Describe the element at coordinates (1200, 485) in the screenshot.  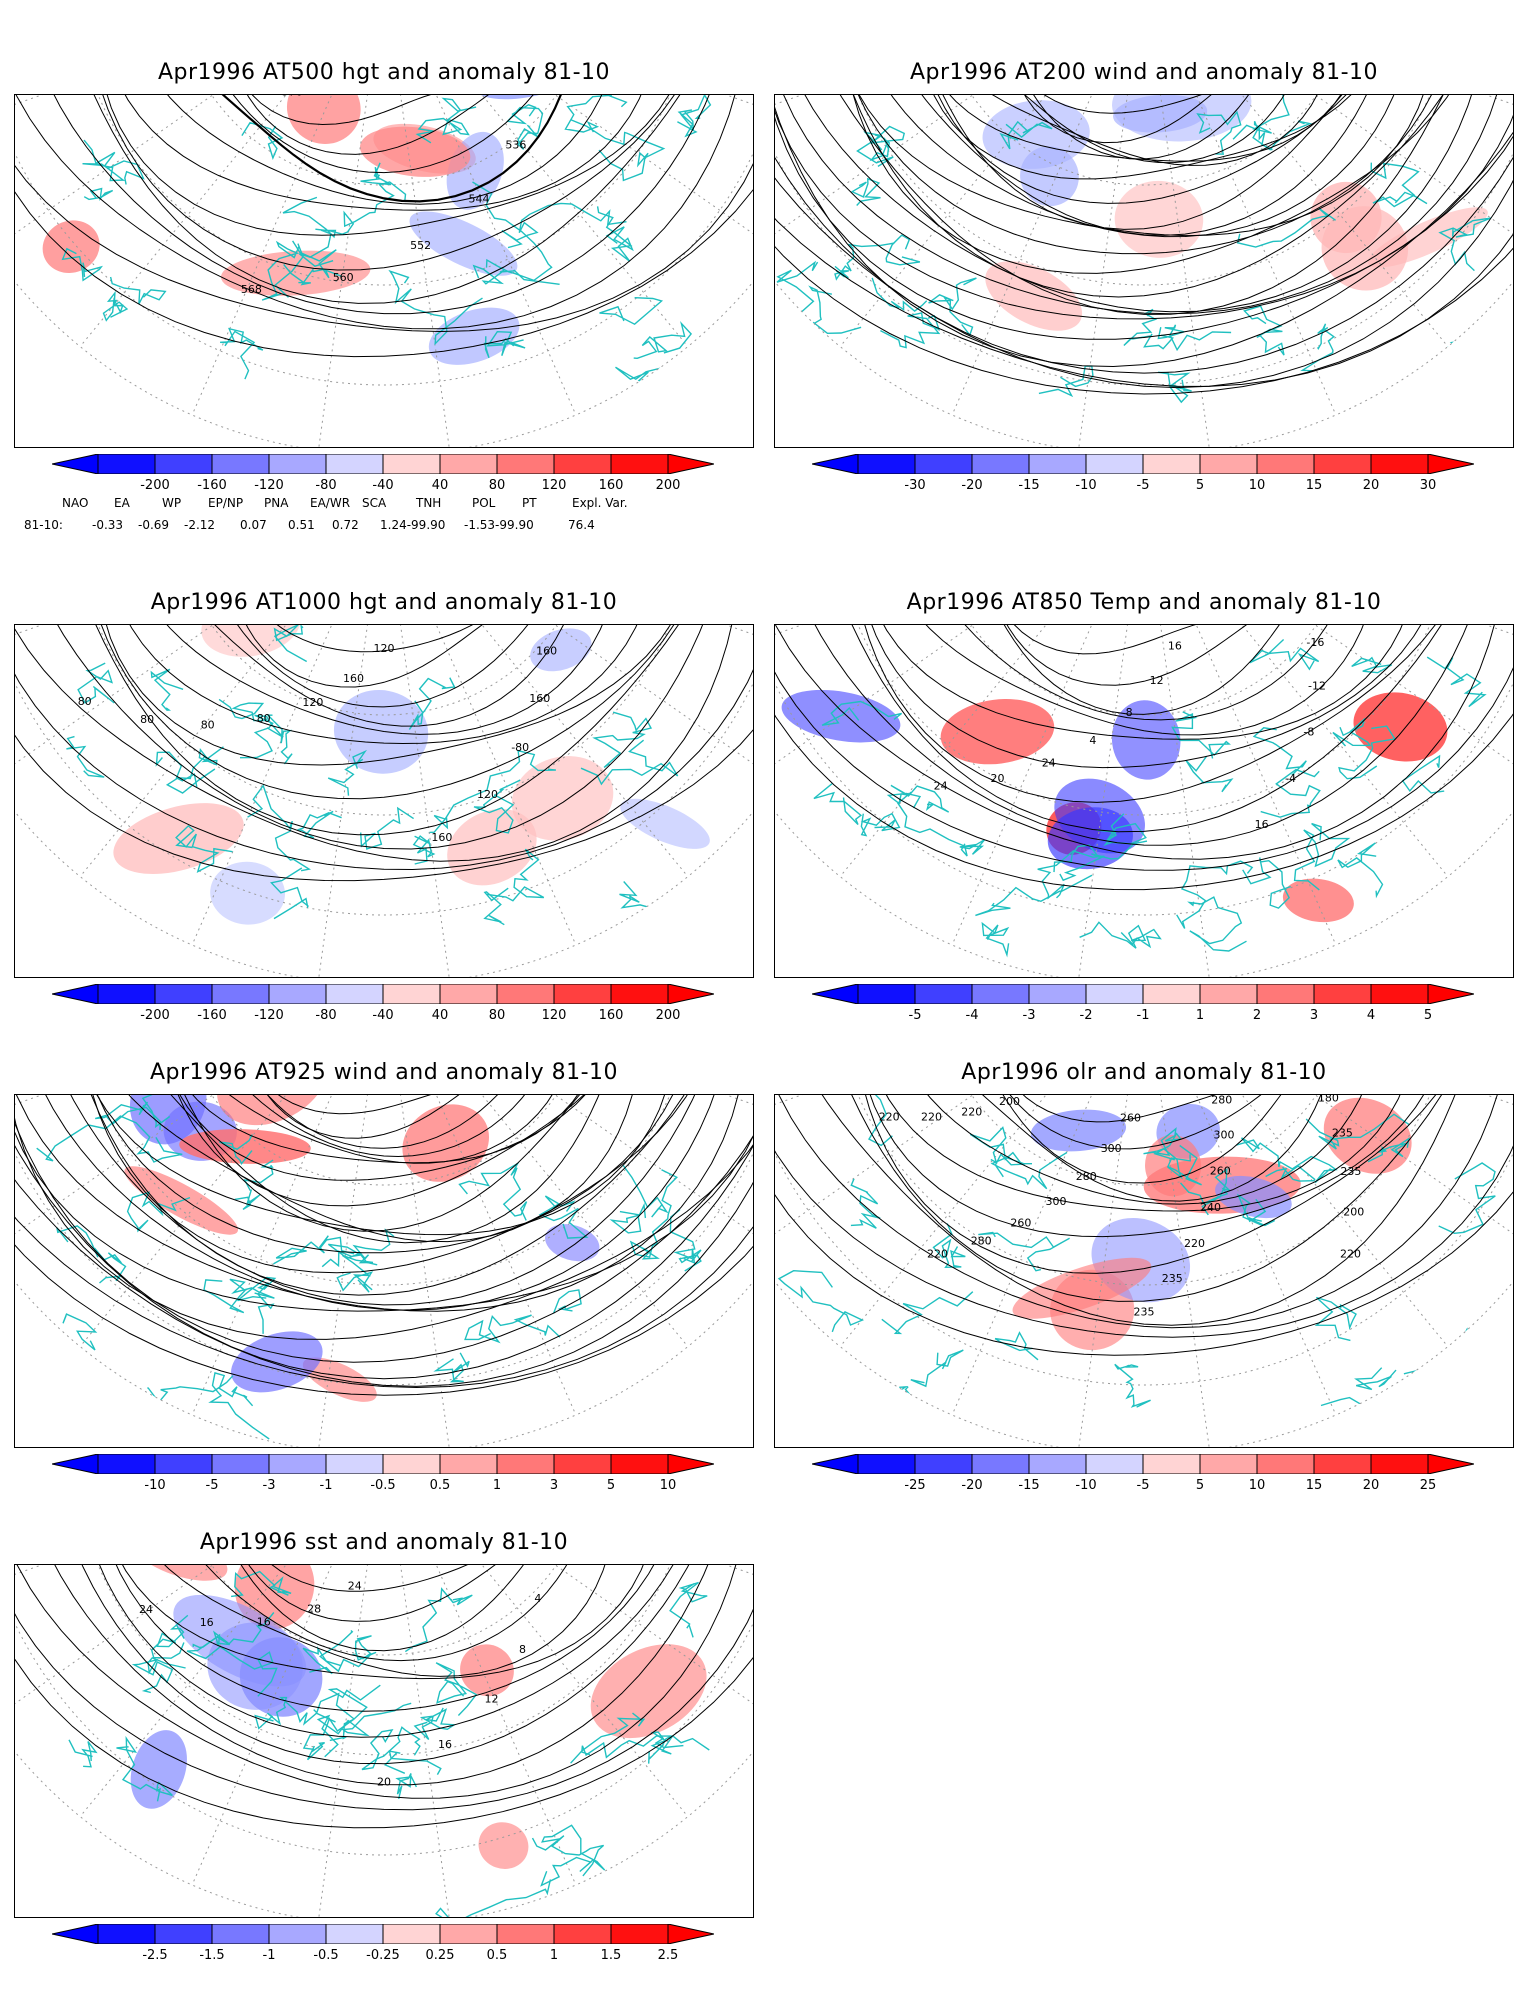
I see `colorbar-tick-label: 5` at that location.